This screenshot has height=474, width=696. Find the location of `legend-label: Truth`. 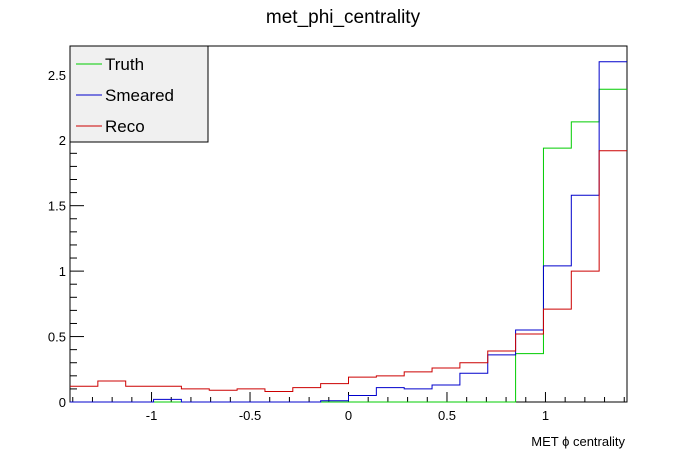

legend-label: Truth is located at coordinates (124, 64).